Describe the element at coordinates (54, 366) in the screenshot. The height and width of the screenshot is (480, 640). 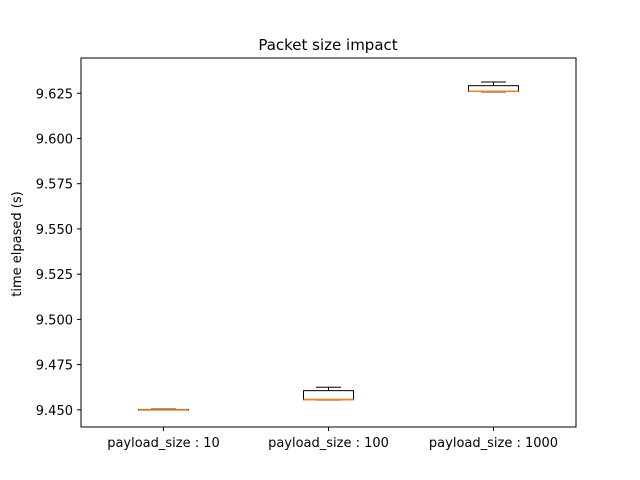
I see `y-tick-label: 9.475` at that location.